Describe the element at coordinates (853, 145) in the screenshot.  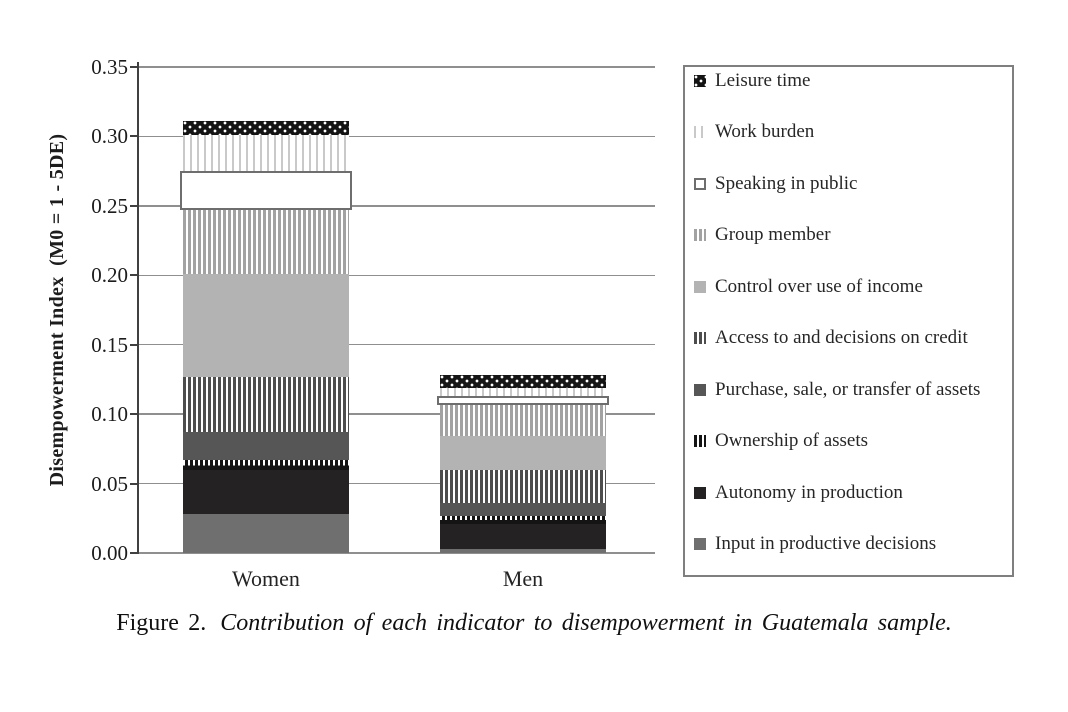
I see `legend-item-work_burden: Work burden` at that location.